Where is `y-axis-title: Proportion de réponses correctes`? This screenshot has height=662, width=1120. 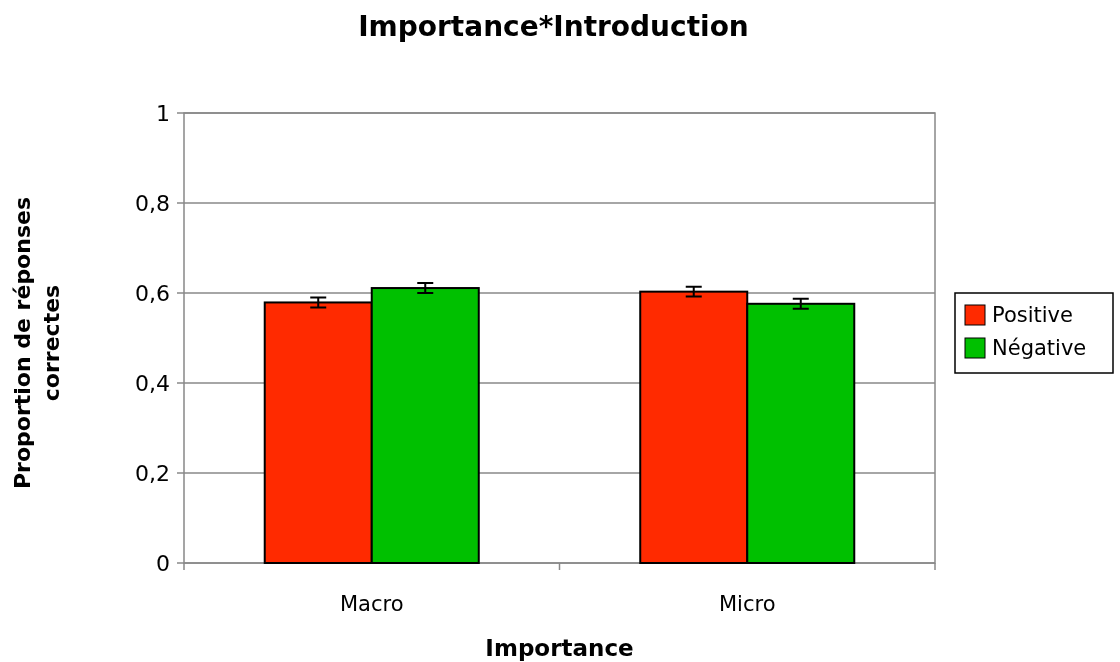 y-axis-title: Proportion de réponses correctes is located at coordinates (37, 343).